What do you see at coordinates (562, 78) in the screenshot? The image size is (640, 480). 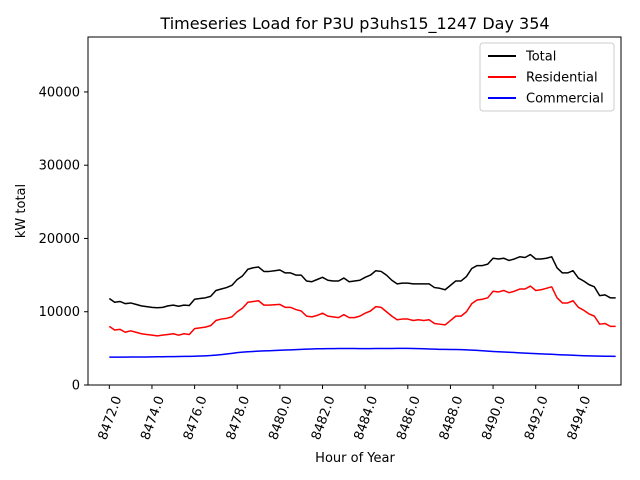 I see `legend-label-residential: Residential` at bounding box center [562, 78].